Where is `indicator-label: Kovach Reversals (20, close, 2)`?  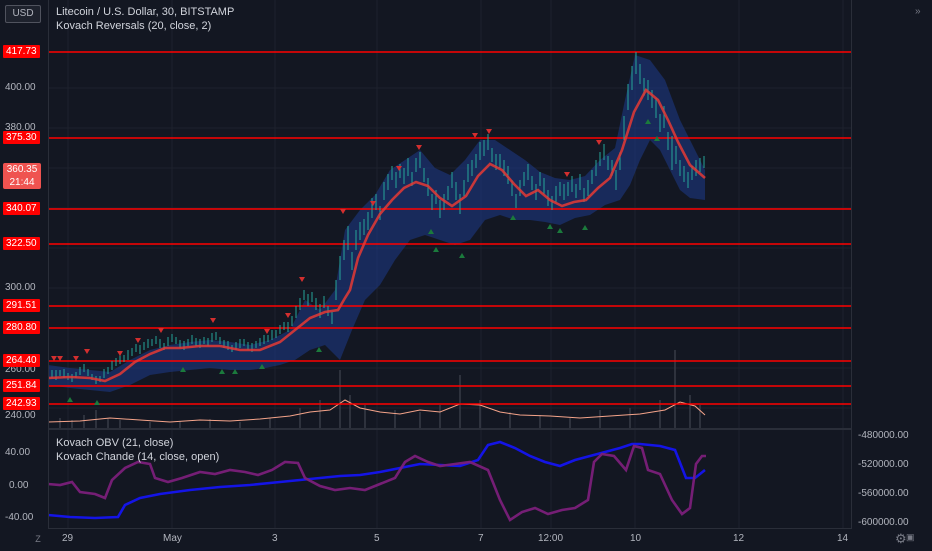
indicator-label: Kovach Reversals (20, close, 2) is located at coordinates (134, 26).